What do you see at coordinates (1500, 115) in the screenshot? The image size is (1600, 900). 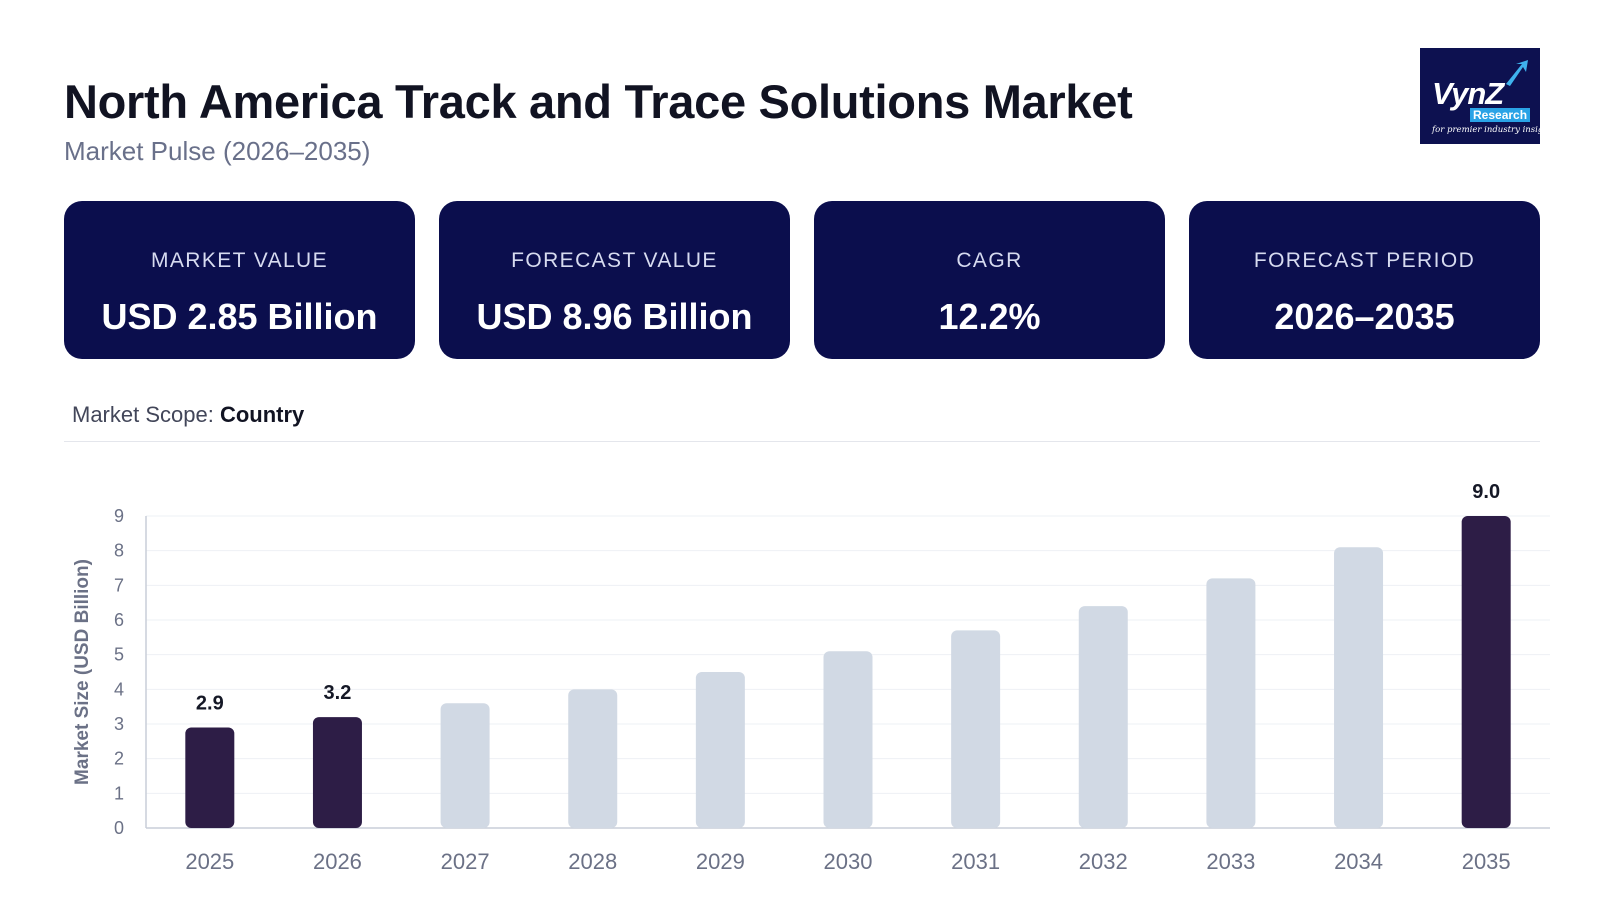 I see `logo-sub: Research` at bounding box center [1500, 115].